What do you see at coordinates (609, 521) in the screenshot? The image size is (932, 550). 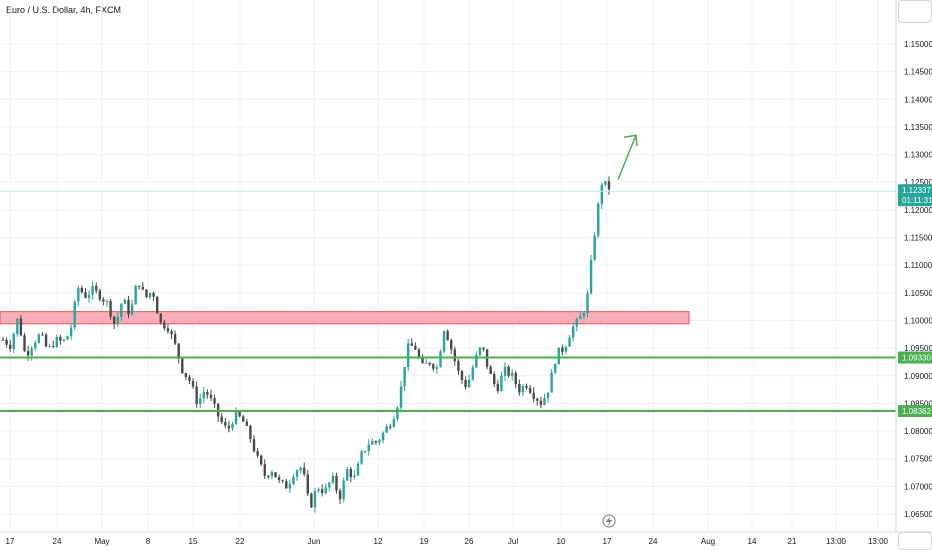 I see `lightning-icon` at bounding box center [609, 521].